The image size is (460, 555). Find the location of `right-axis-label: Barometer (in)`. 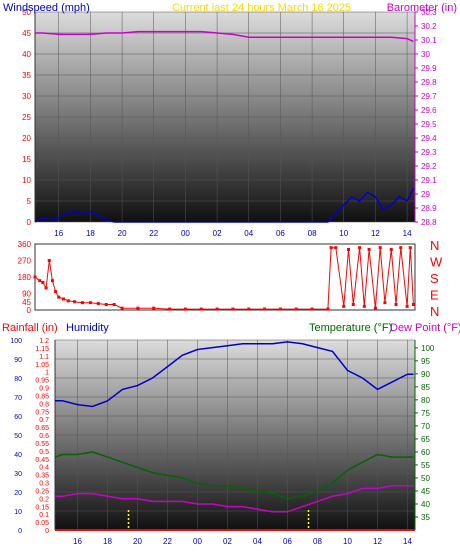

right-axis-label: Barometer (in) is located at coordinates (422, 8).